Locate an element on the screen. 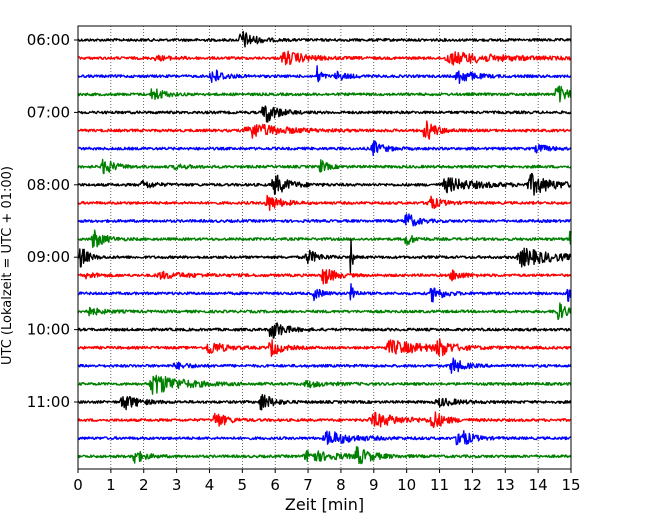 This screenshot has height=520, width=650. x-tick-label: 5 is located at coordinates (243, 485).